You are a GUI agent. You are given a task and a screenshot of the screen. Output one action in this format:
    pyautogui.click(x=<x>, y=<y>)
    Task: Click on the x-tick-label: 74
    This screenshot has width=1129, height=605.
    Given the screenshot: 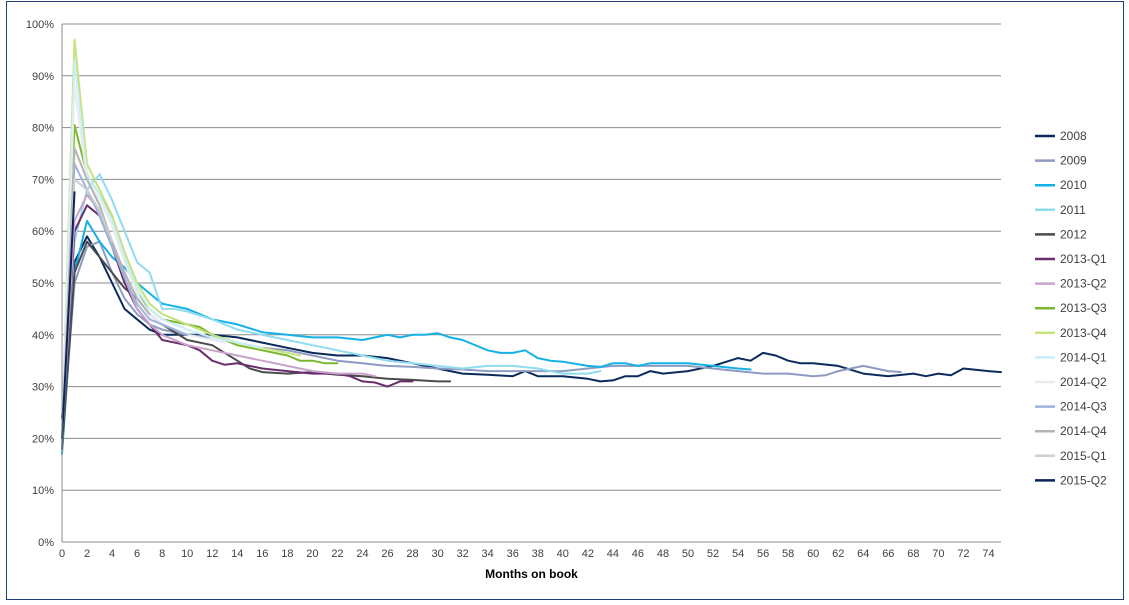 What is the action you would take?
    pyautogui.click(x=988, y=554)
    